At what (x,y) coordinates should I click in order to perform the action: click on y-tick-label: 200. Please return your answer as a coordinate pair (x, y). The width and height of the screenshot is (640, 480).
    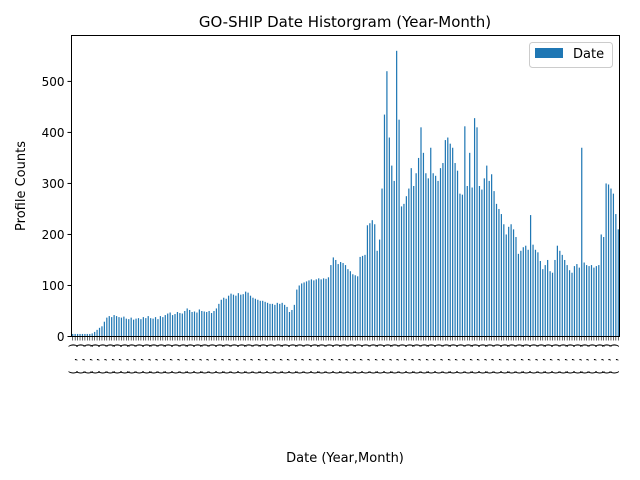
    Looking at the image, I should click on (53, 235).